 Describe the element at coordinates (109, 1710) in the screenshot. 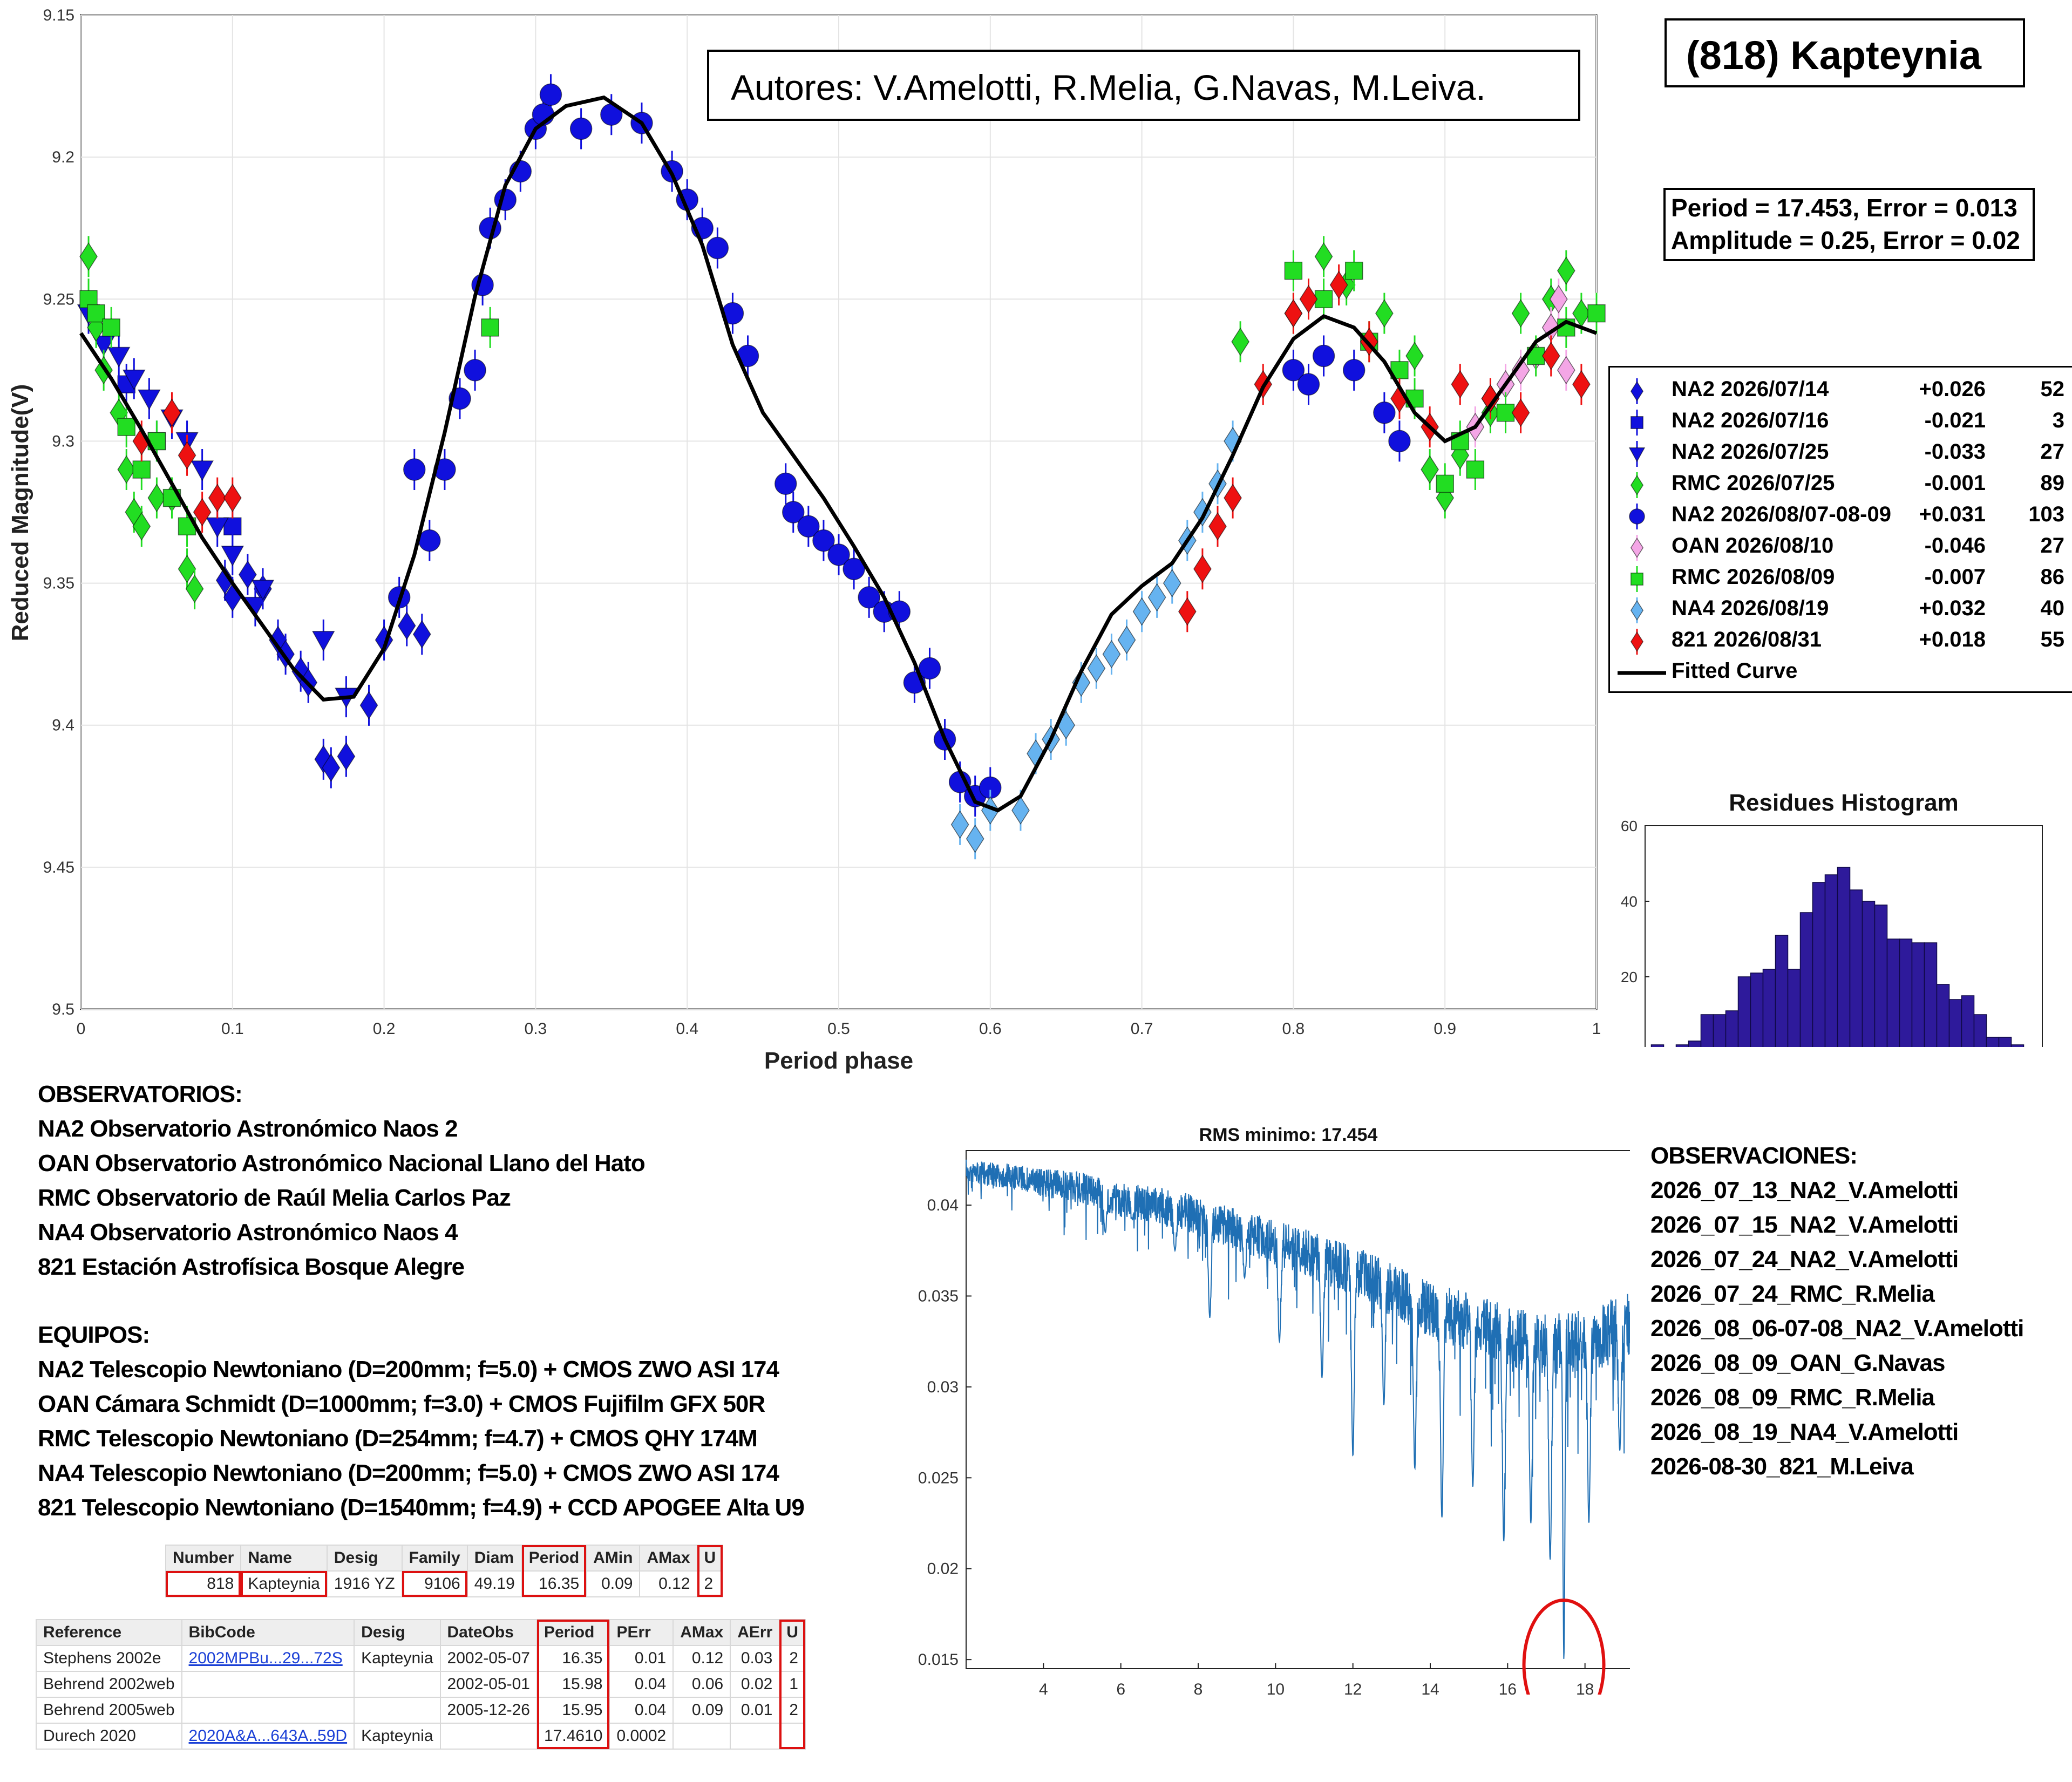

I see `table-cell: Behrend 2005web` at that location.